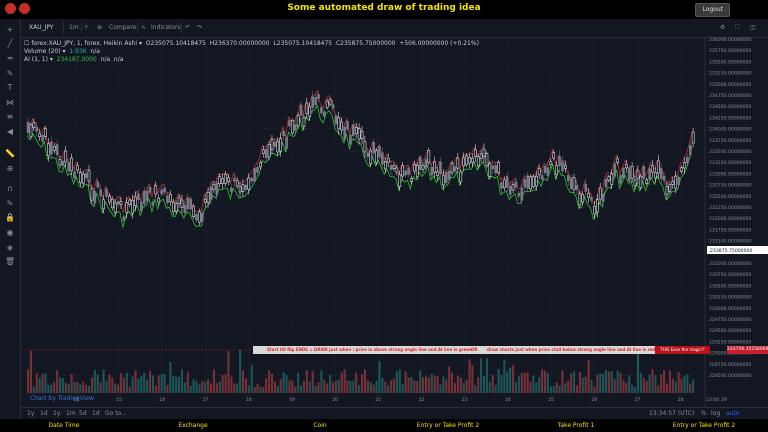  What do you see at coordinates (733, 413) in the screenshot?
I see `auto-toggle: auto` at bounding box center [733, 413].